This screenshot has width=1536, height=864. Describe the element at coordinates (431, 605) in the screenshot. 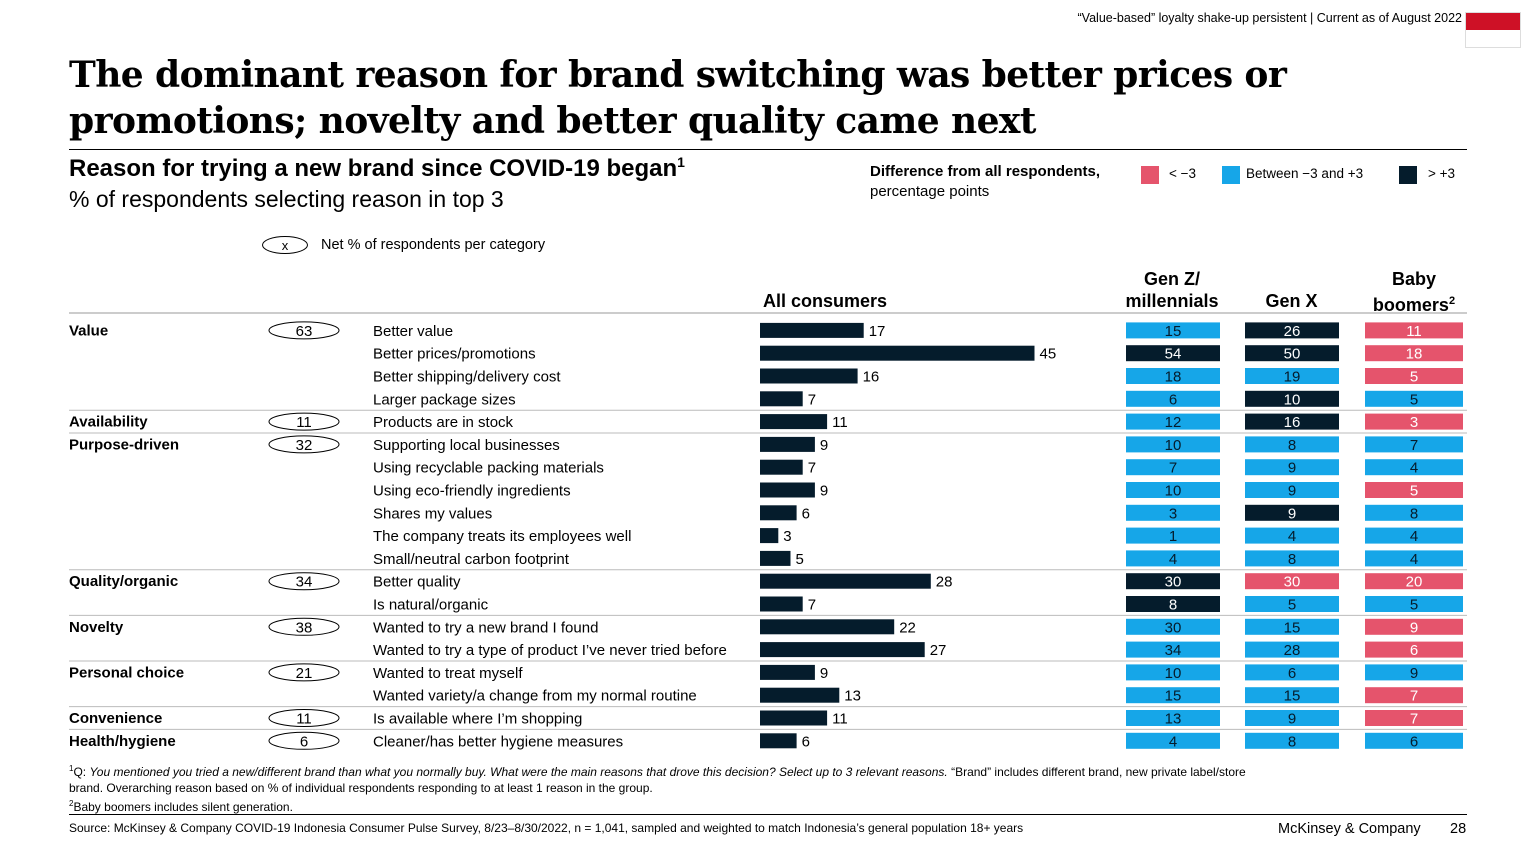

I see `reason-label: Is natural/organic` at that location.